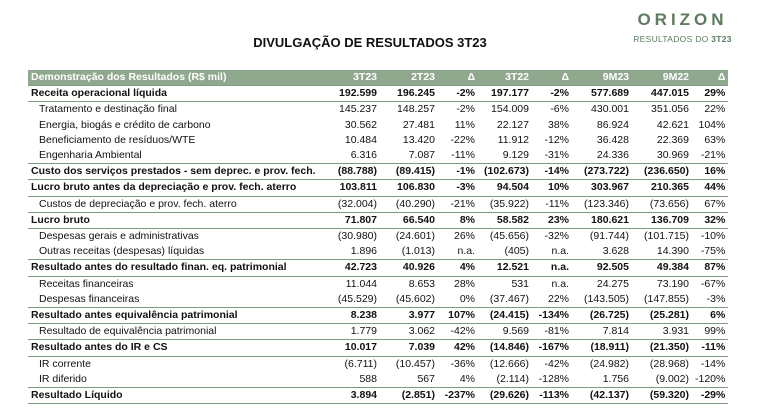 The image size is (761, 419). Describe the element at coordinates (510, 109) in the screenshot. I see `cell: 154.009` at that location.